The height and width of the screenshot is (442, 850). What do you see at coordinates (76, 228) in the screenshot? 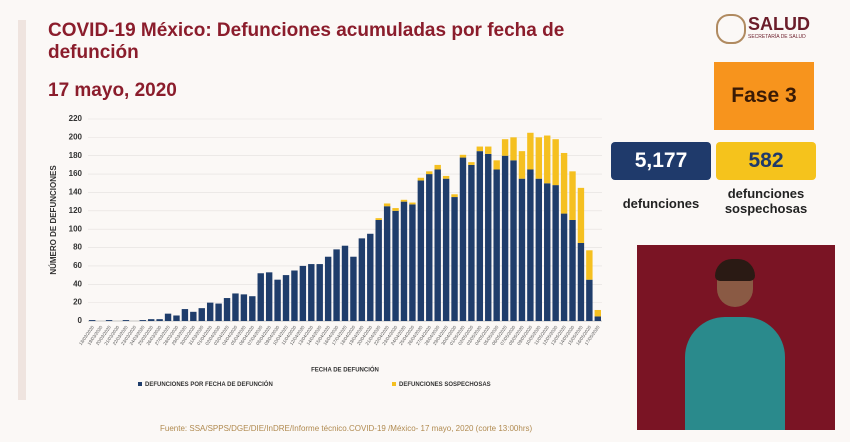
I see `y-tick-label: 100` at bounding box center [76, 228].